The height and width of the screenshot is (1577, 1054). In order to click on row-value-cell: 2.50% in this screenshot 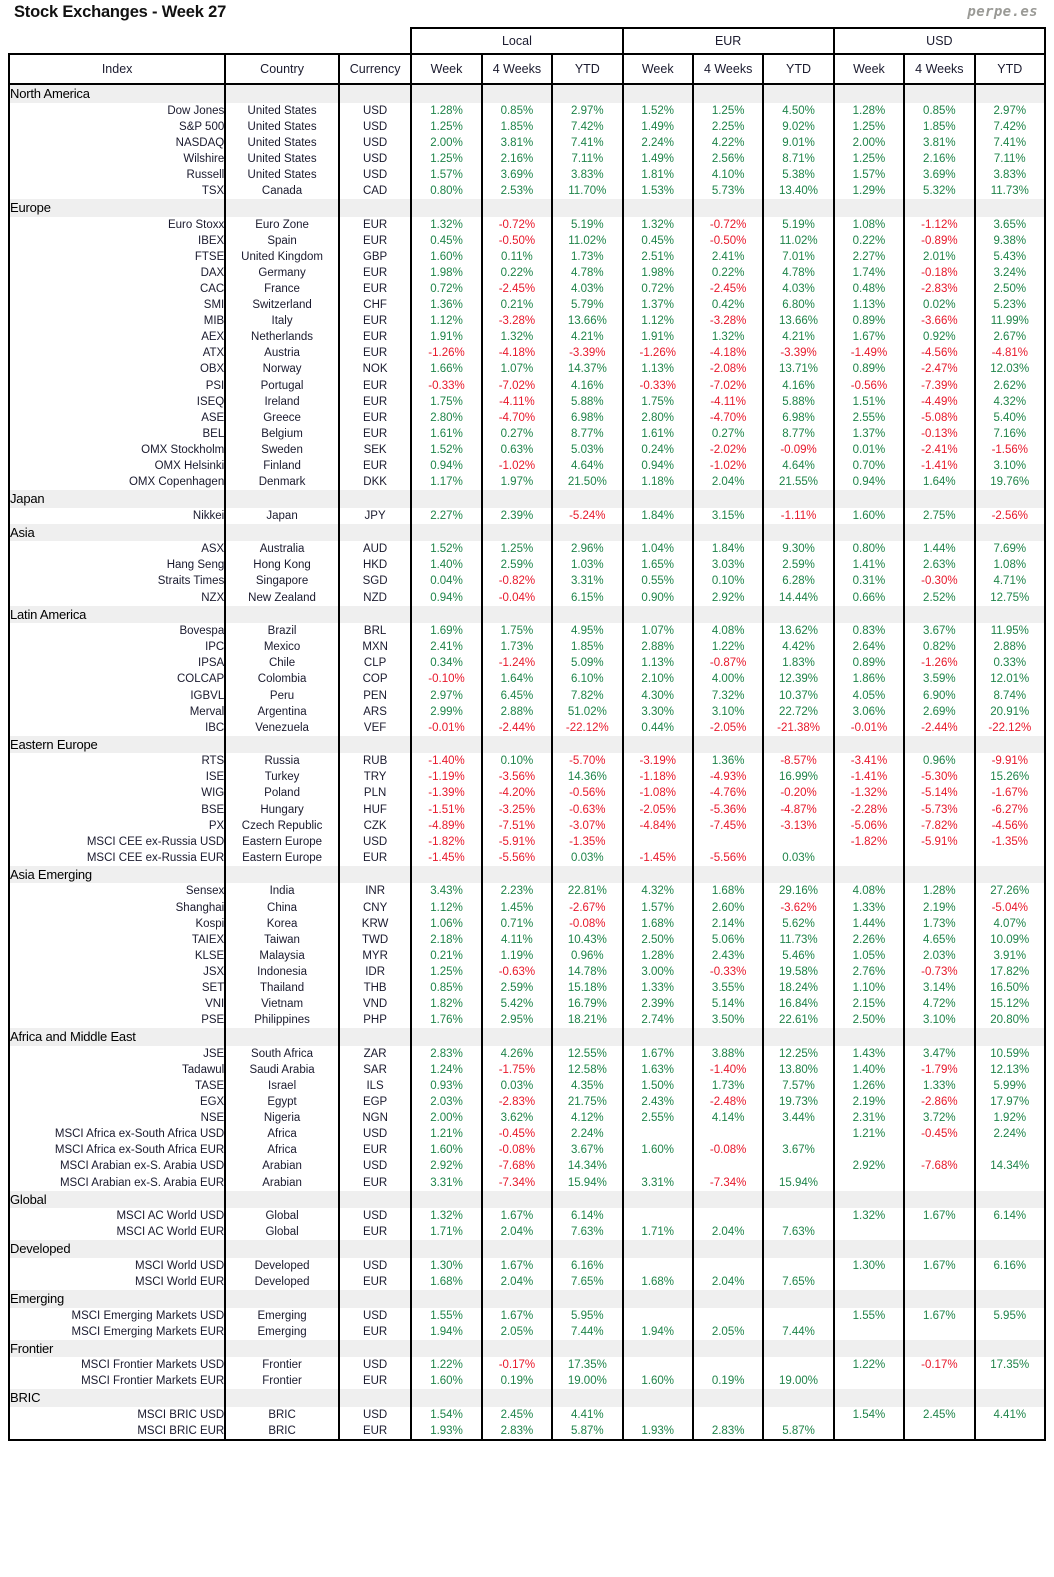, I will do `click(657, 939)`.